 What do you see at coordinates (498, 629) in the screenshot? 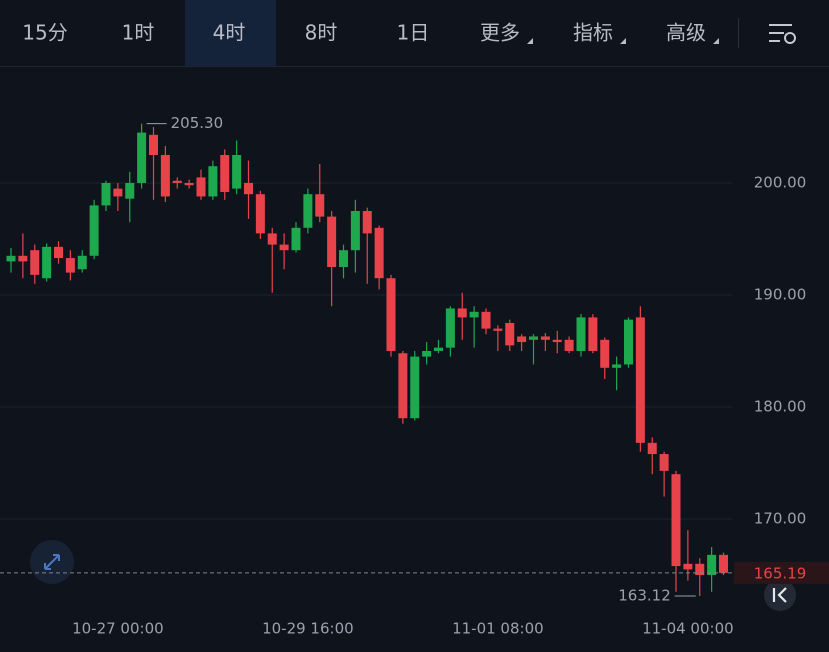
I see `x-tick-label: 11-01 08:00` at bounding box center [498, 629].